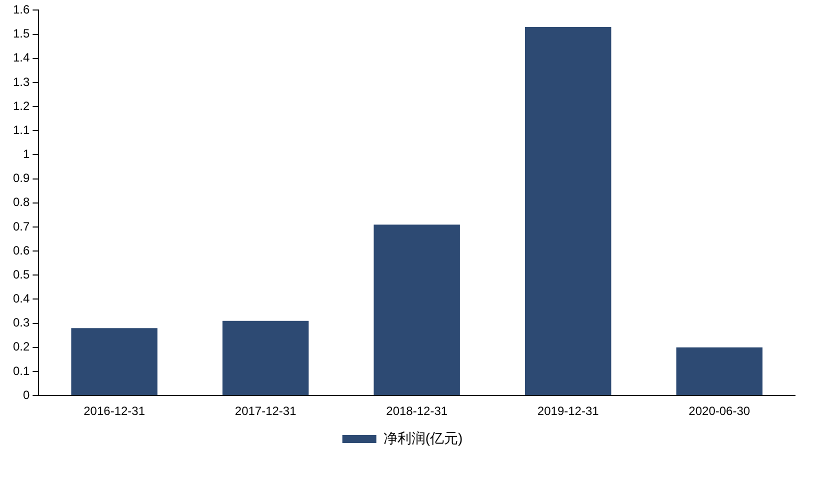  What do you see at coordinates (265, 411) in the screenshot?
I see `x-tick-label: 2017-12-31` at bounding box center [265, 411].